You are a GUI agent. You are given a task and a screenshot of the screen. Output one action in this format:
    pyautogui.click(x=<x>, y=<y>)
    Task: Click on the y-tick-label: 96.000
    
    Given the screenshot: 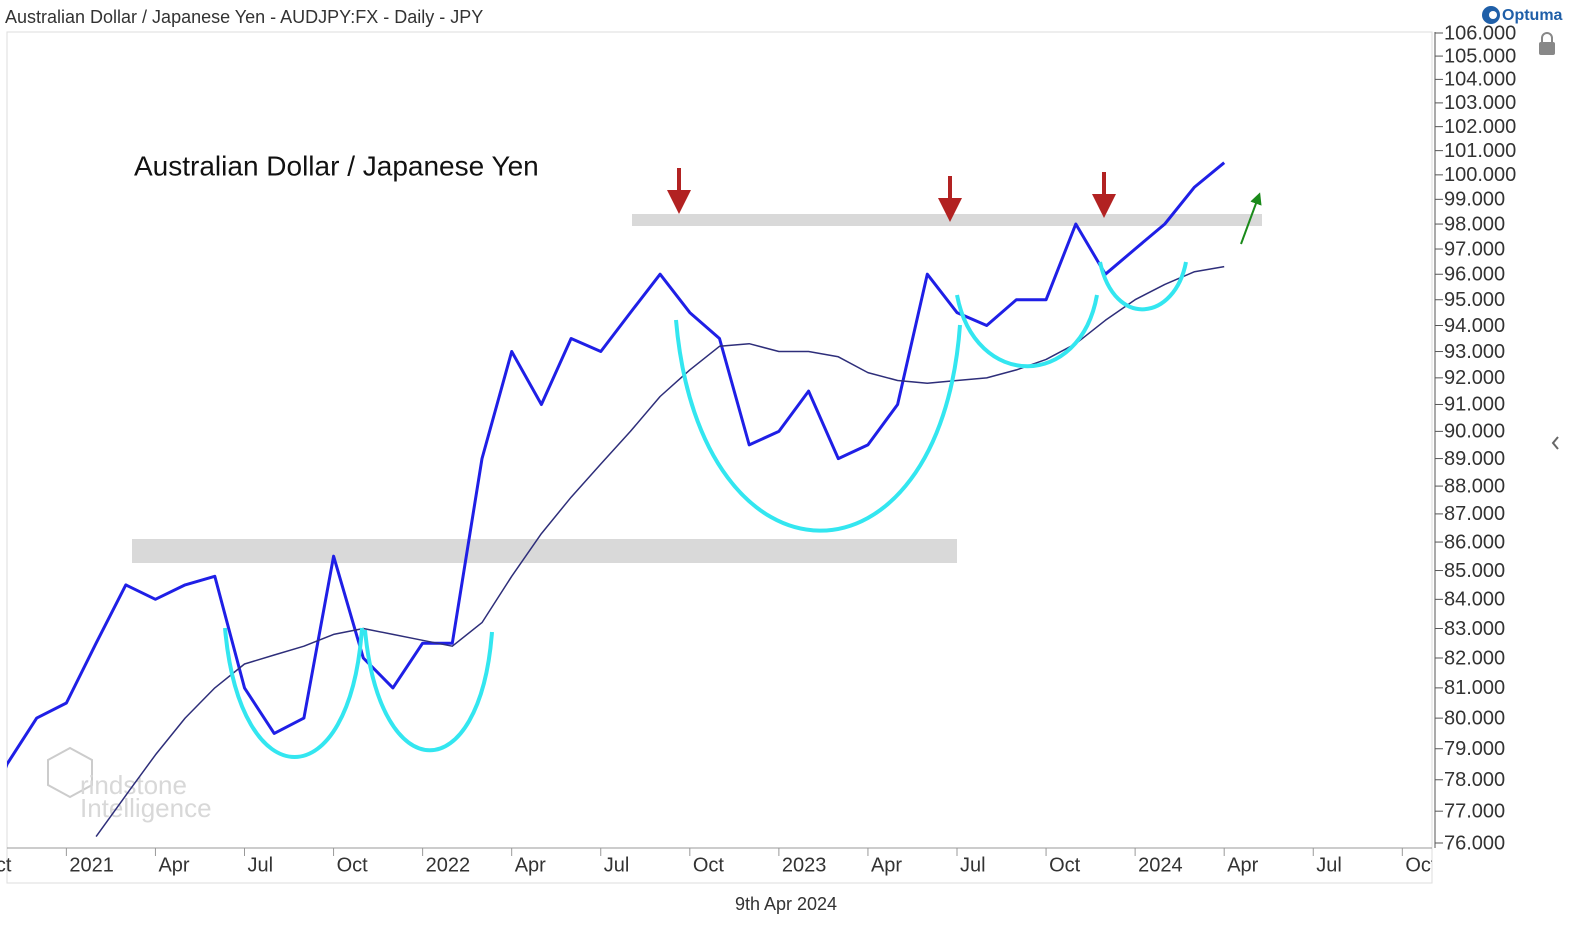 What is the action you would take?
    pyautogui.click(x=1474, y=275)
    